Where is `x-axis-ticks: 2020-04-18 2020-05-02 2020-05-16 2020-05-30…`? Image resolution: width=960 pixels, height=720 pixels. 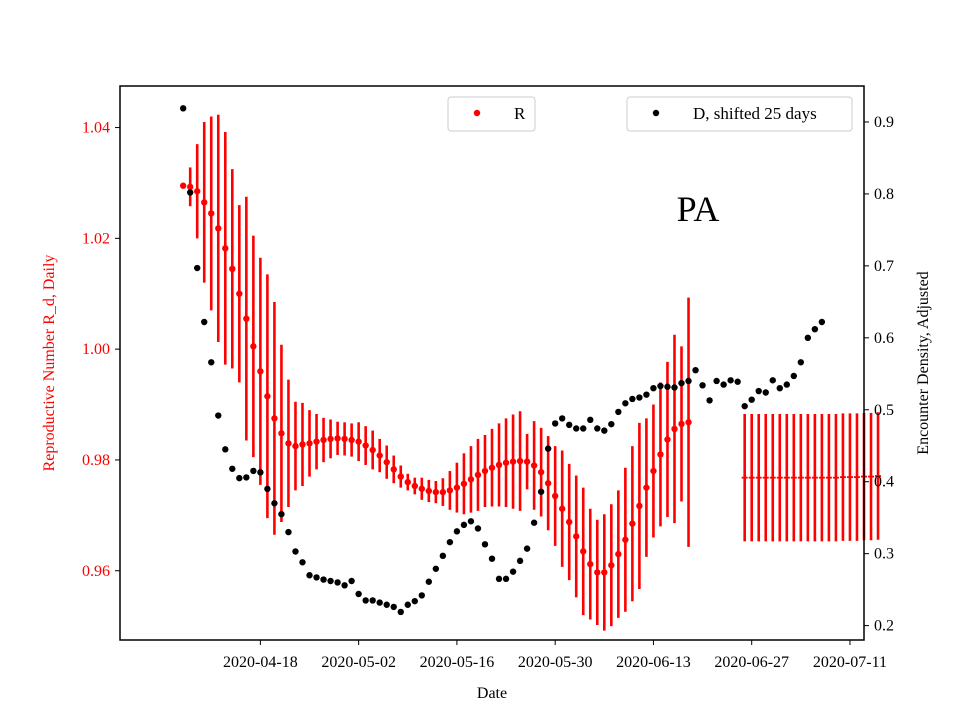
x-axis-ticks: 2020-04-18 2020-05-02 2020-05-16 2020-05-30… is located at coordinates (555, 655).